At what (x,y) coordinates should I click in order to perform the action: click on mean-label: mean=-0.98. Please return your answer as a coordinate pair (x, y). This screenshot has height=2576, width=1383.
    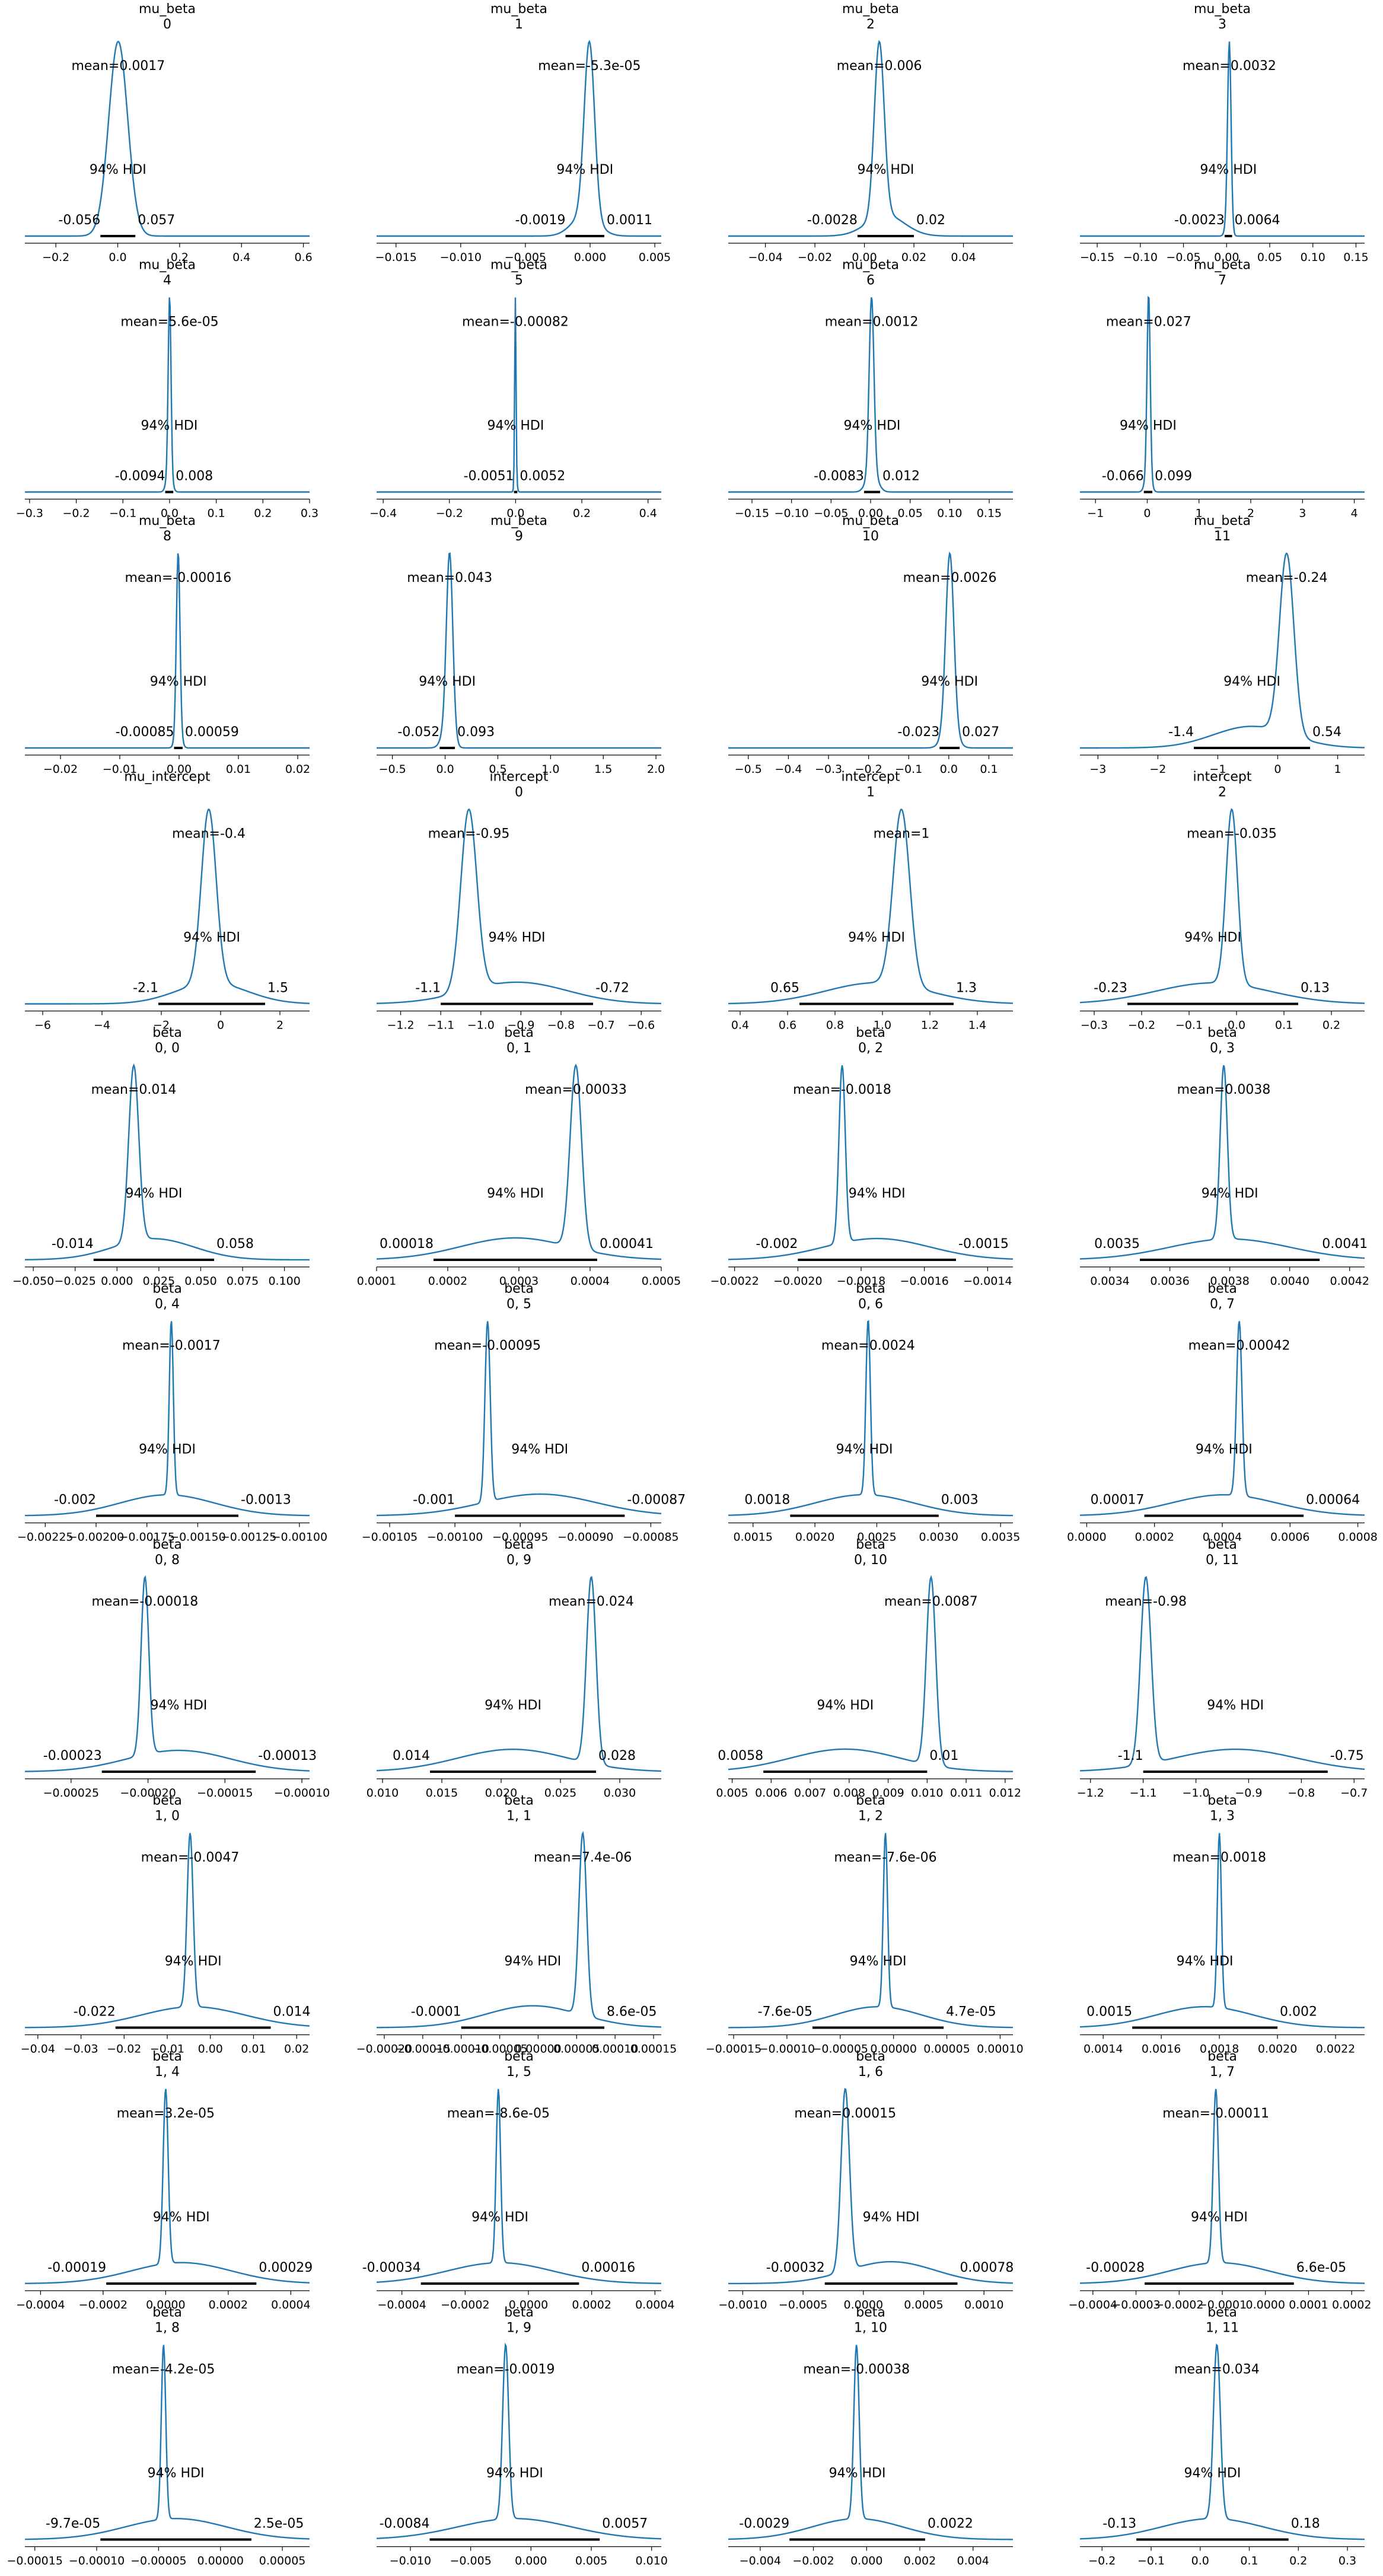
    Looking at the image, I should click on (1146, 1601).